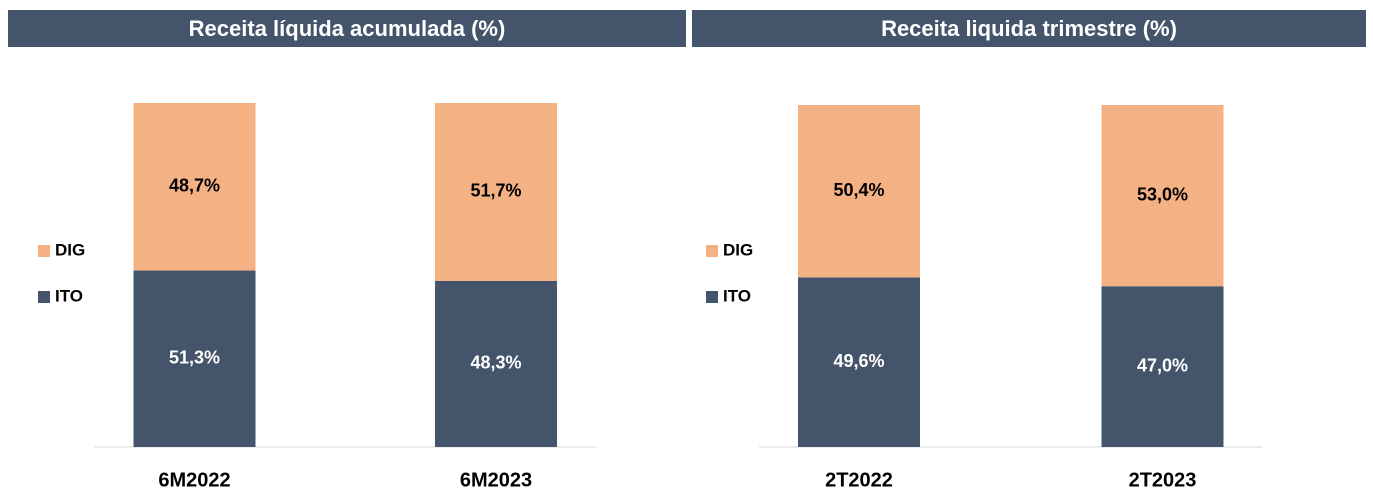 The image size is (1373, 493). What do you see at coordinates (859, 480) in the screenshot?
I see `x-tick-label: 2T2022` at bounding box center [859, 480].